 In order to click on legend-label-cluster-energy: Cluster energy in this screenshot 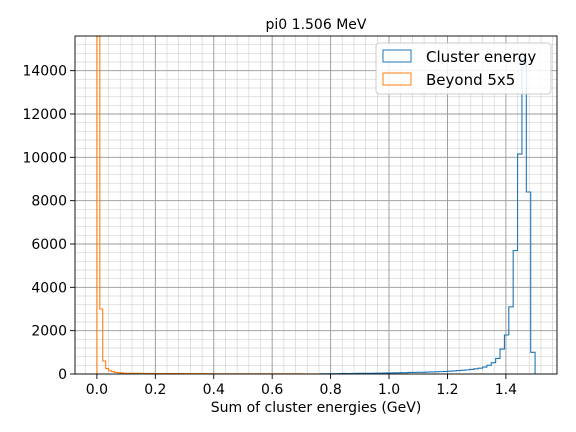, I will do `click(481, 57)`.